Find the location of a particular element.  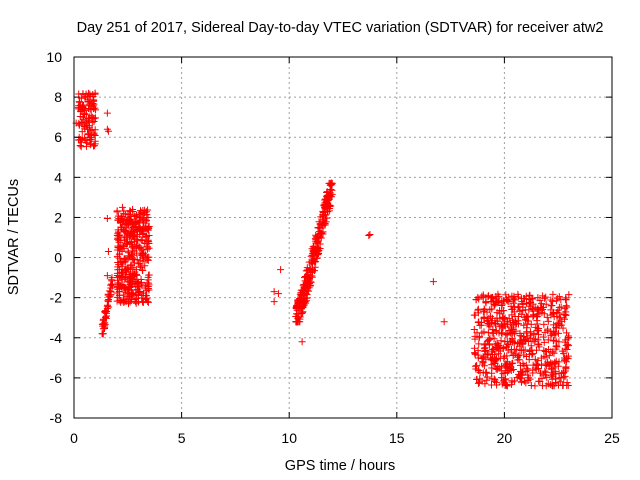

y-tick-label: 0 is located at coordinates (58, 258).